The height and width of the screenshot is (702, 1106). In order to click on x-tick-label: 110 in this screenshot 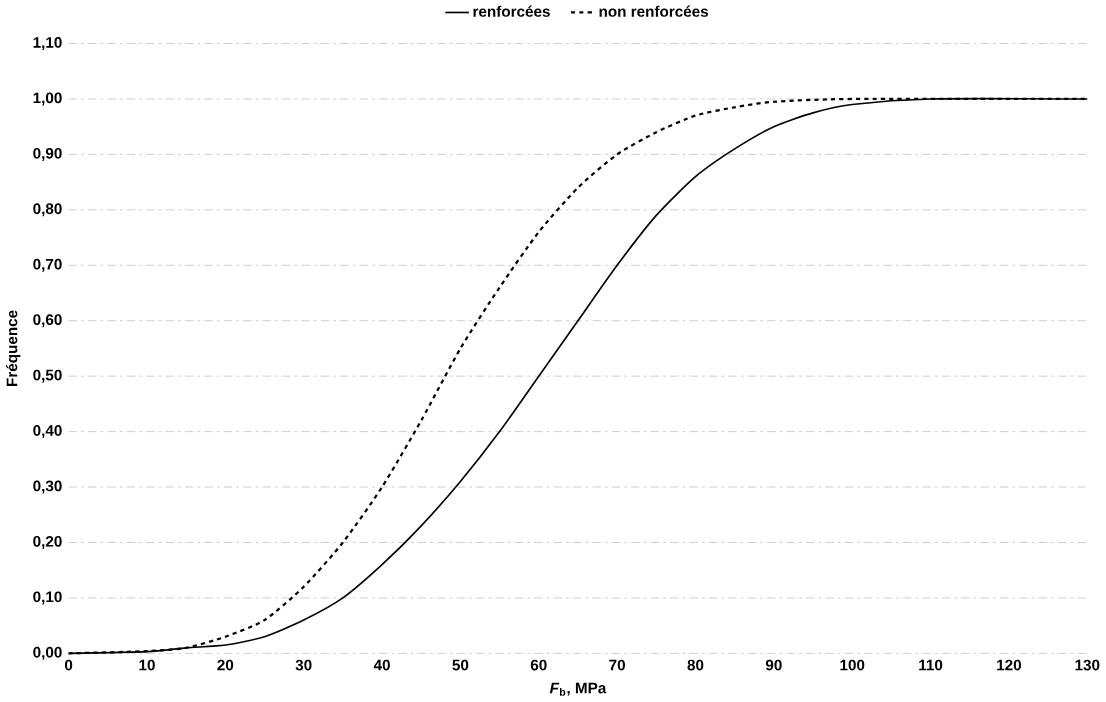, I will do `click(931, 665)`.